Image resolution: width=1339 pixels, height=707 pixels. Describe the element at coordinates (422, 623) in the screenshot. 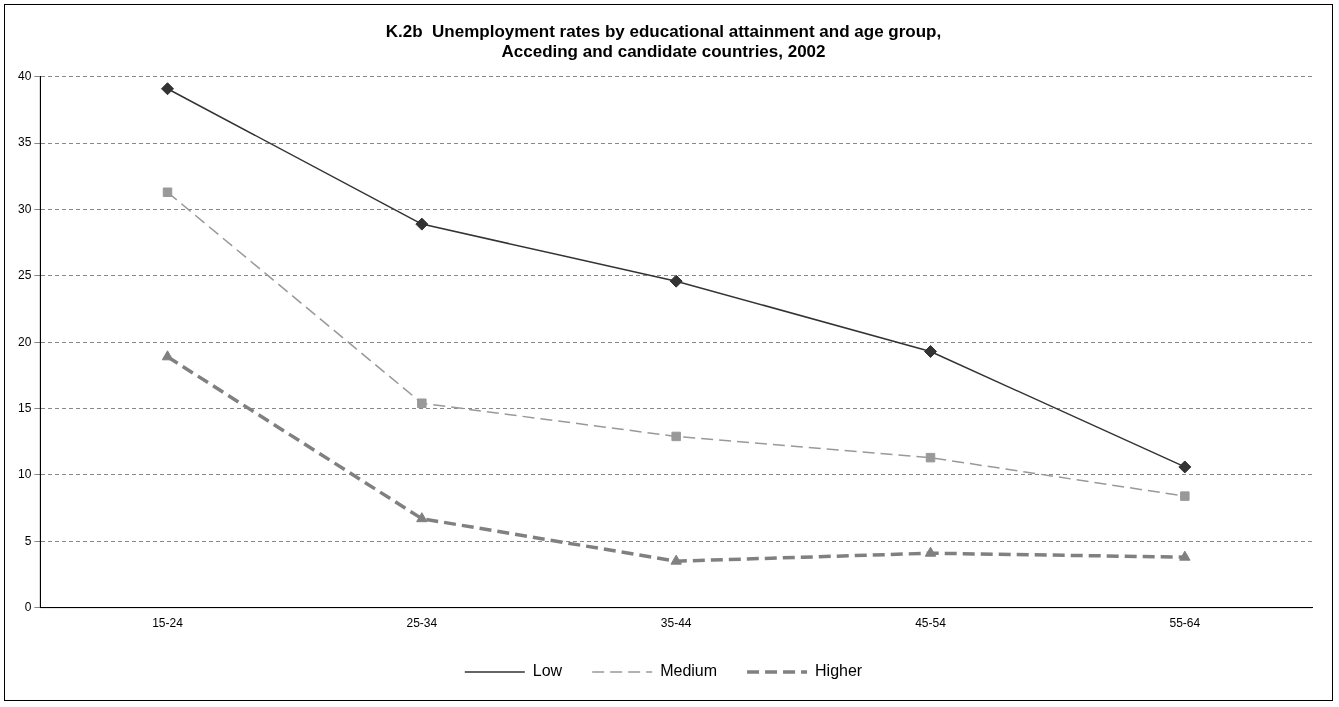

I see `x-tick-label: 25-34` at that location.